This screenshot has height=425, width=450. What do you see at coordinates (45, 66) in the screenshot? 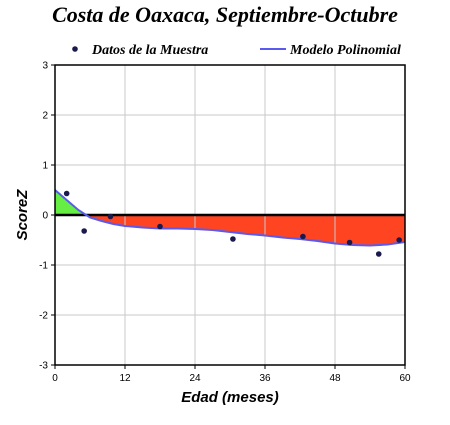
I see `y-tick-label: 3` at bounding box center [45, 66].